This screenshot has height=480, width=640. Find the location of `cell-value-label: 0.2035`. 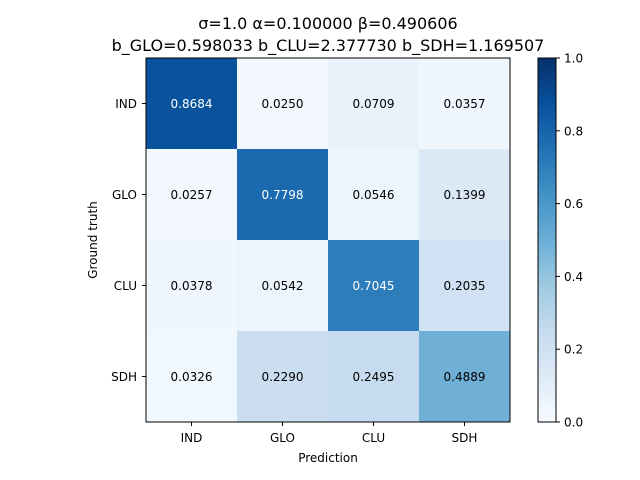

cell-value-label: 0.2035 is located at coordinates (465, 286).